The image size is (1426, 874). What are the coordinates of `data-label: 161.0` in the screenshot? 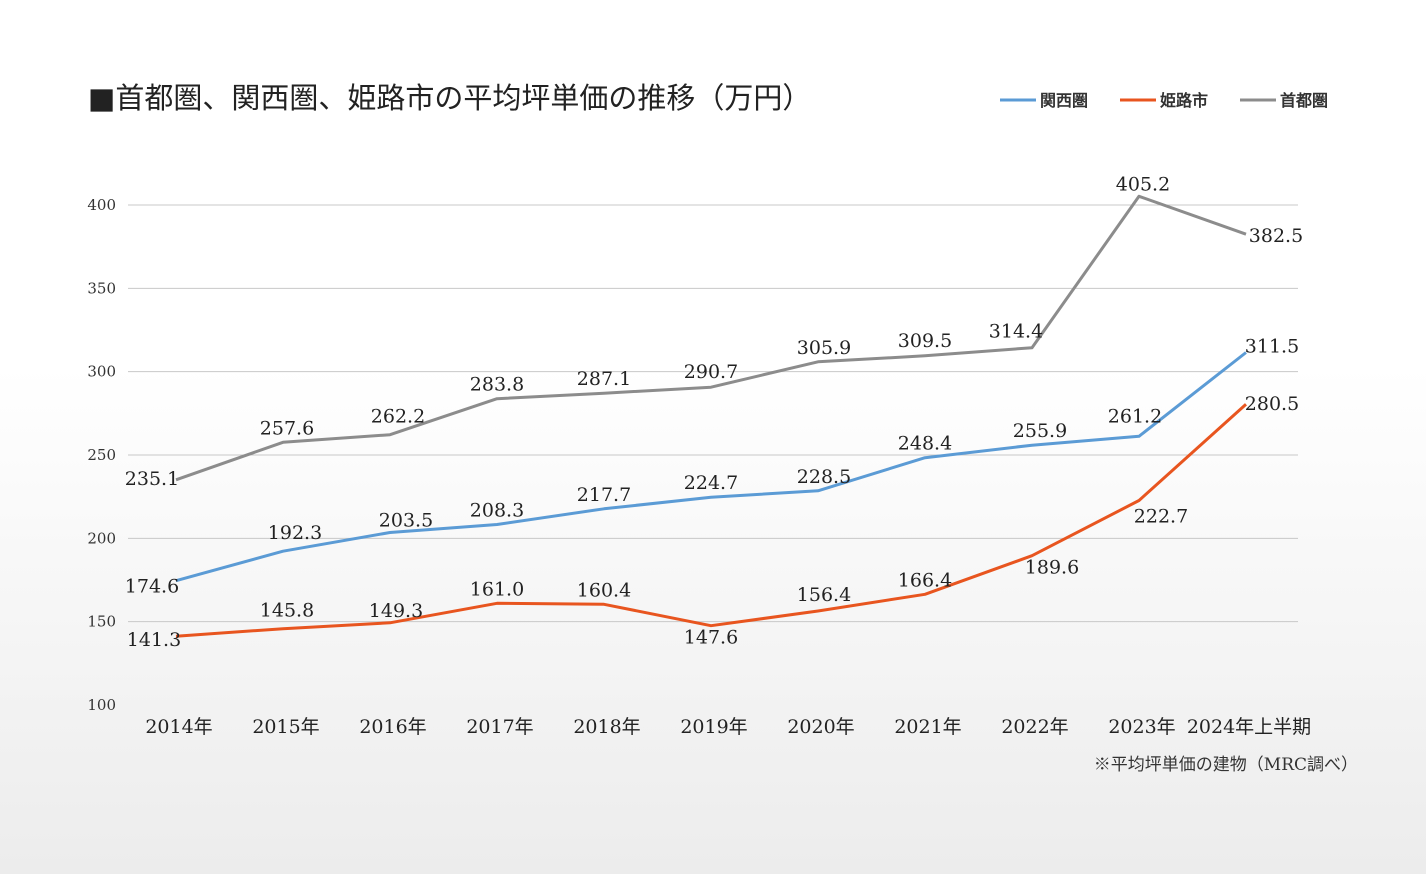 It's located at (497, 589).